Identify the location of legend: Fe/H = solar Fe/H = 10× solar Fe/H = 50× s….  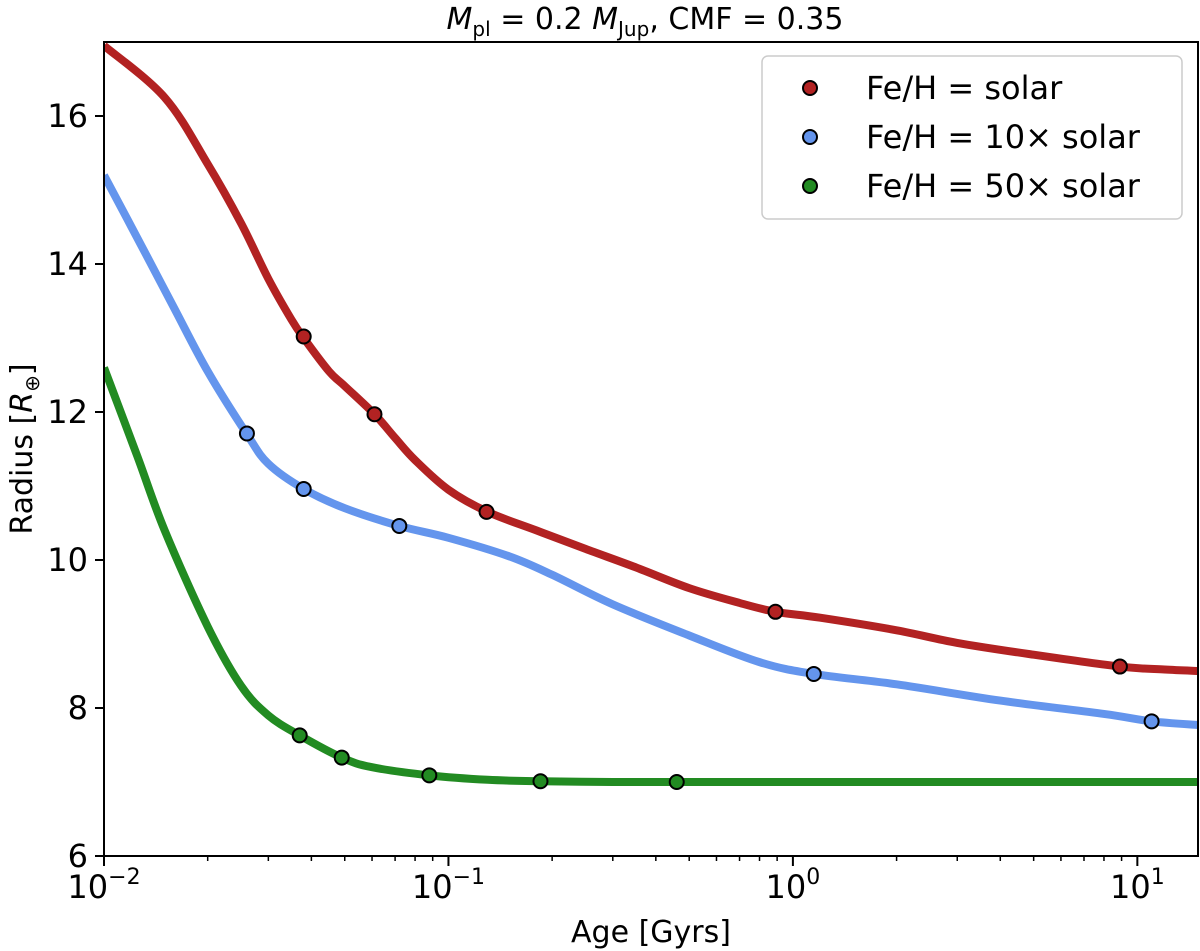
(972, 137).